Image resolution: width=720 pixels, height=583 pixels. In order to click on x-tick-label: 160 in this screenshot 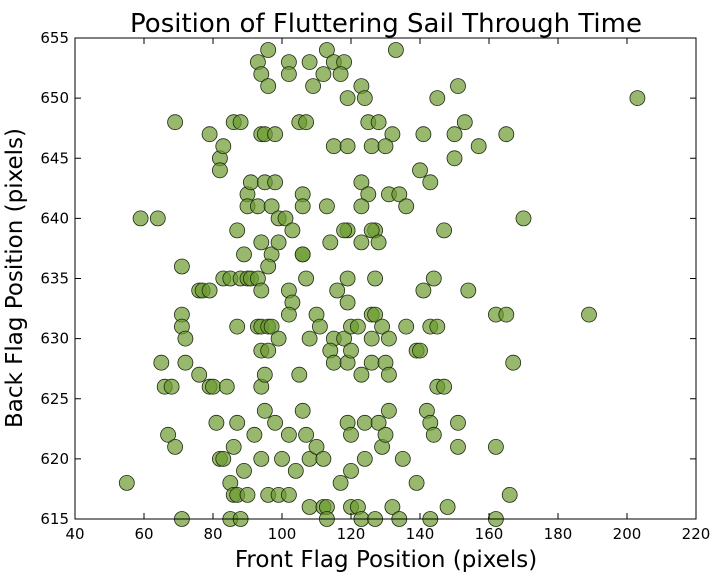, I will do `click(489, 534)`.